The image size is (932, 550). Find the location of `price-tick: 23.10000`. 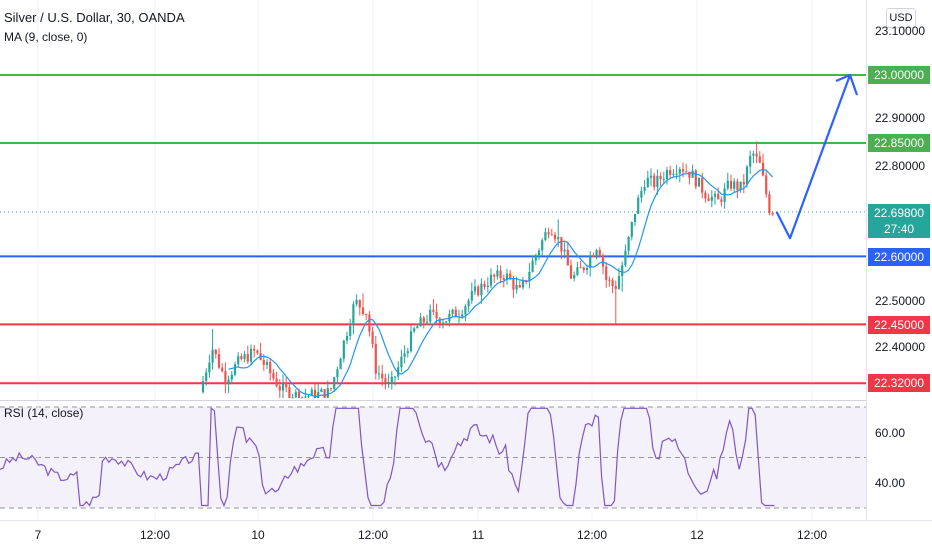

price-tick: 23.10000 is located at coordinates (900, 31).